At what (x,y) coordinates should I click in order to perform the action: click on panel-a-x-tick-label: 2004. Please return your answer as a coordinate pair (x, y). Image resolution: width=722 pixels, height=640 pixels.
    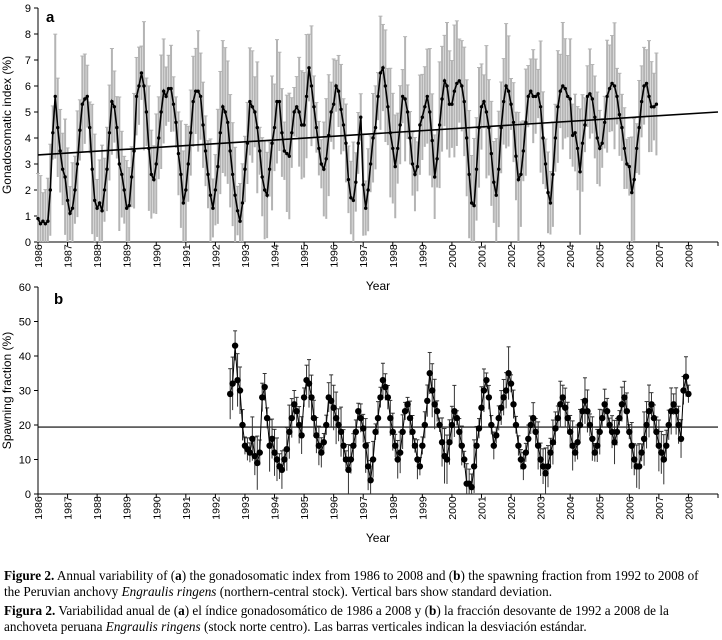
    Looking at the image, I should click on (571, 256).